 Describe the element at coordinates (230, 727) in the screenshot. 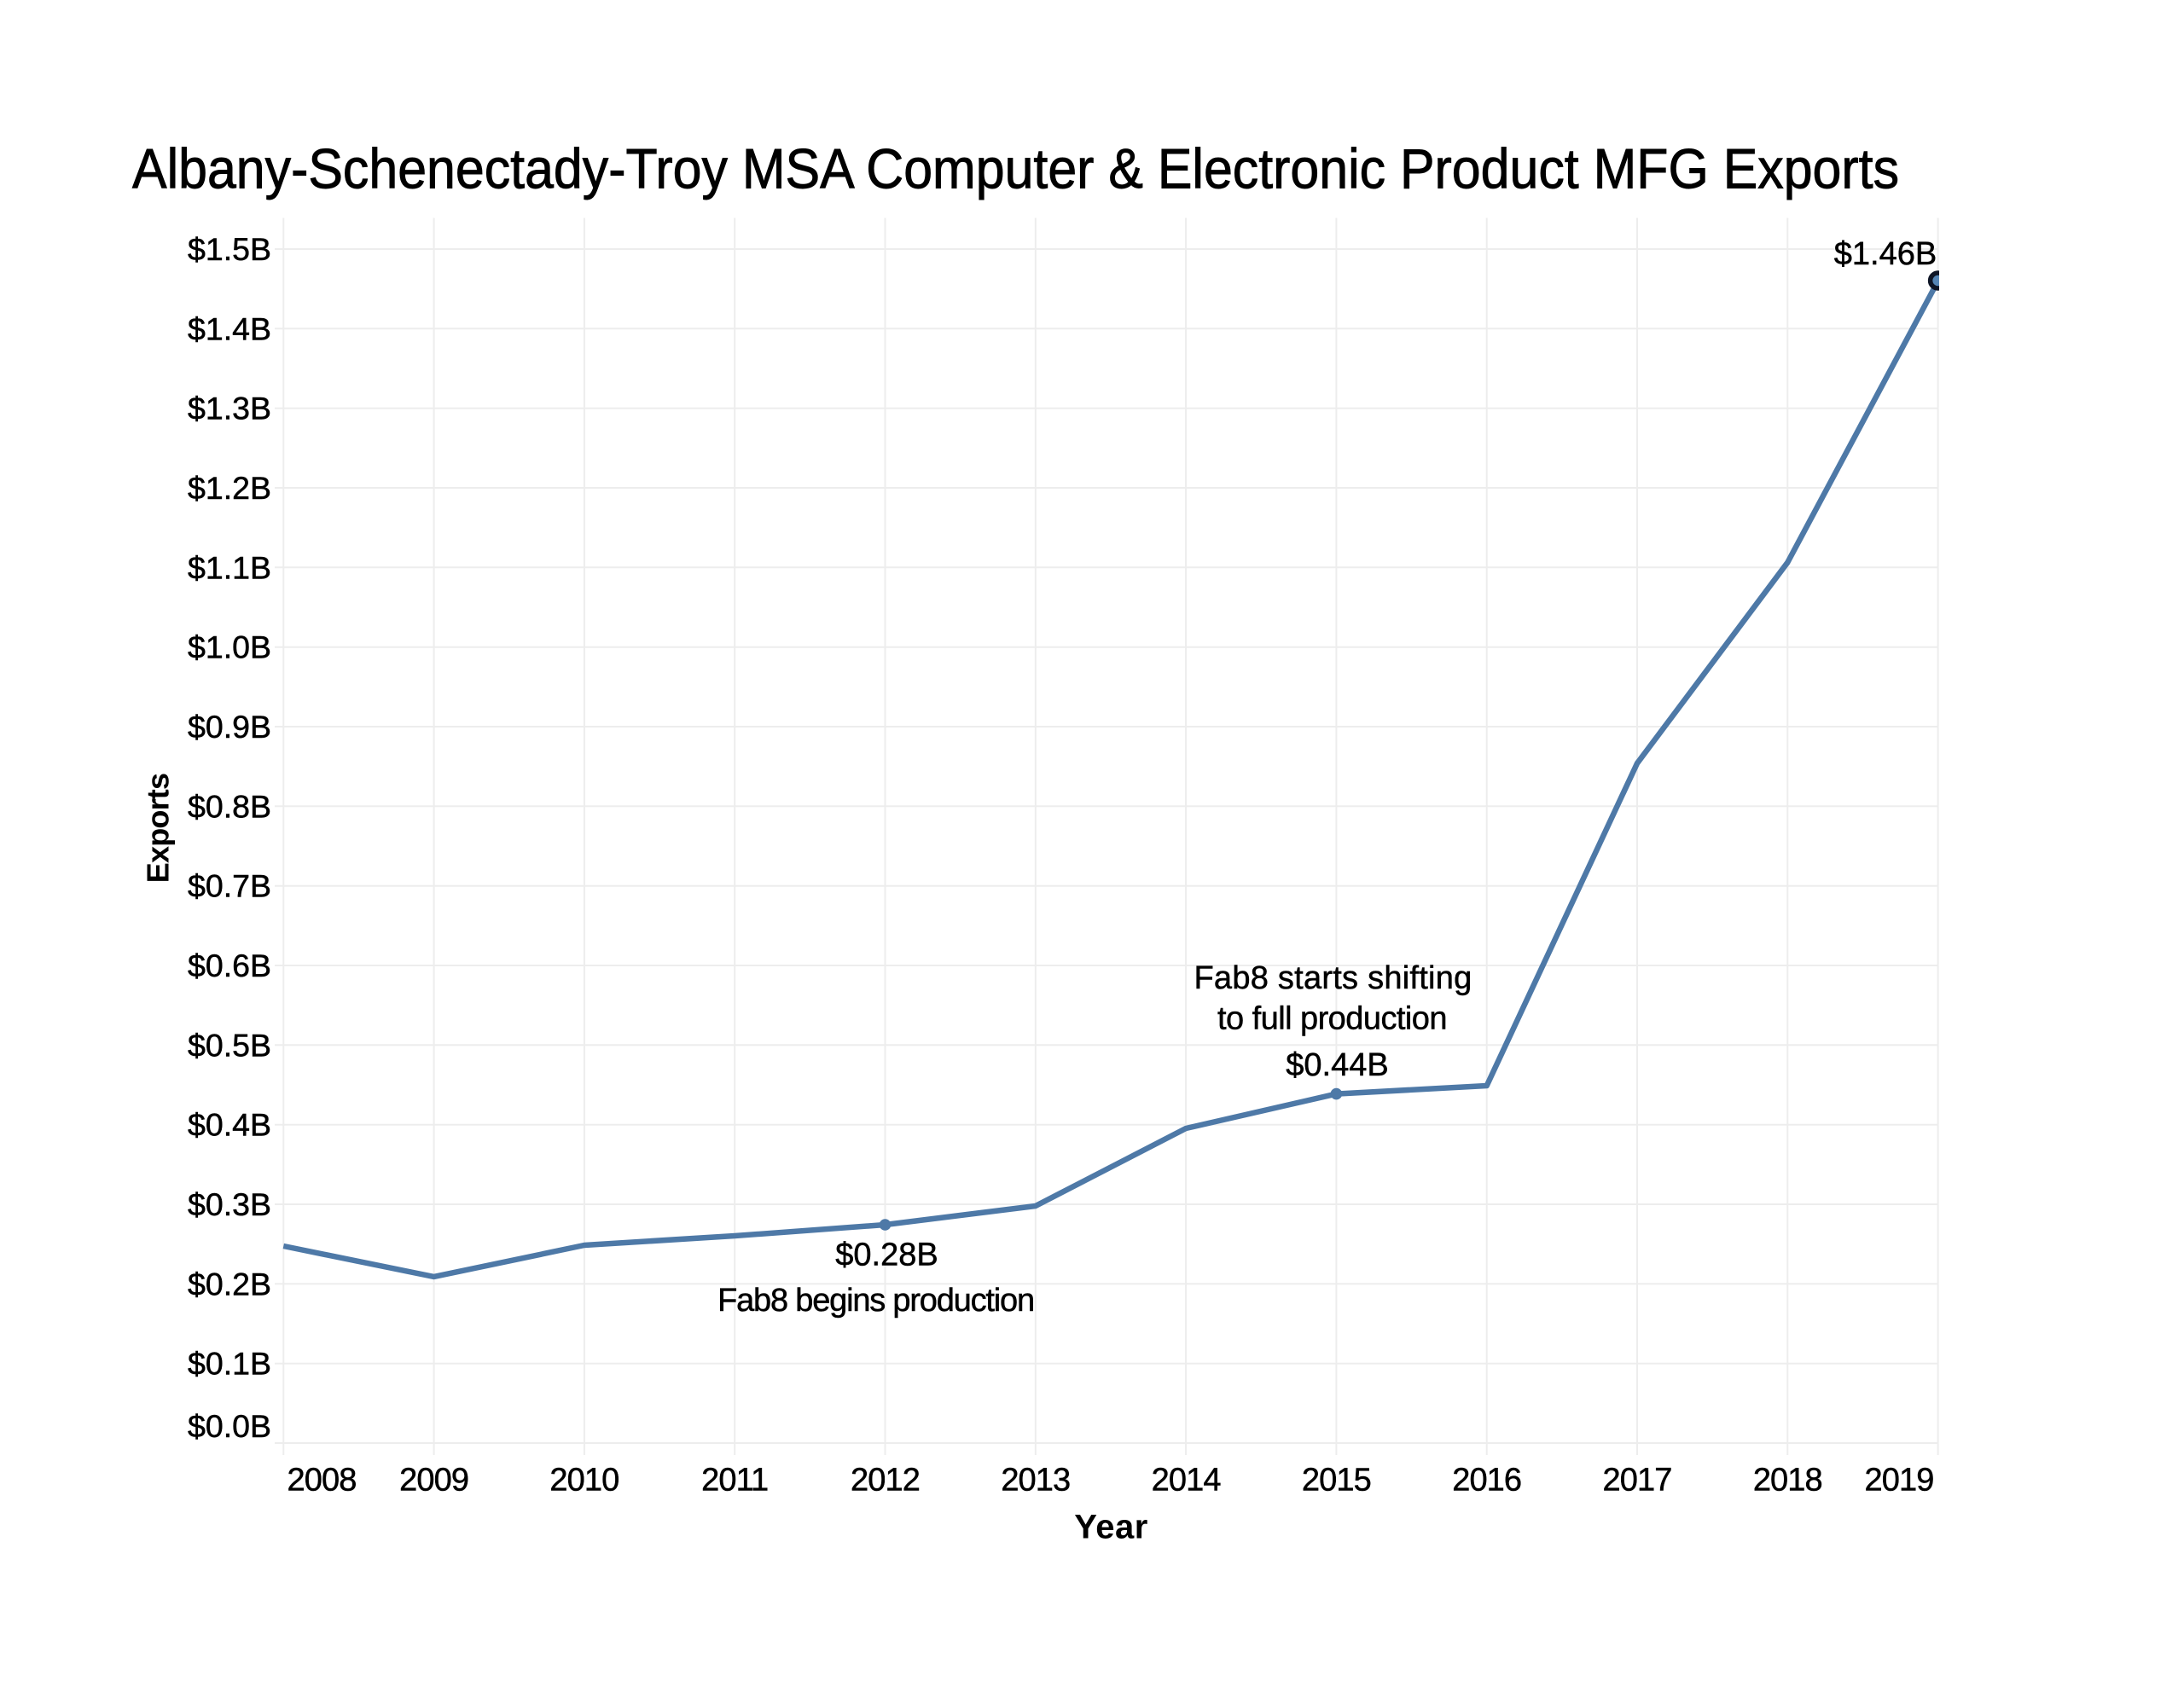

I see `svg-text: $0.9B` at that location.